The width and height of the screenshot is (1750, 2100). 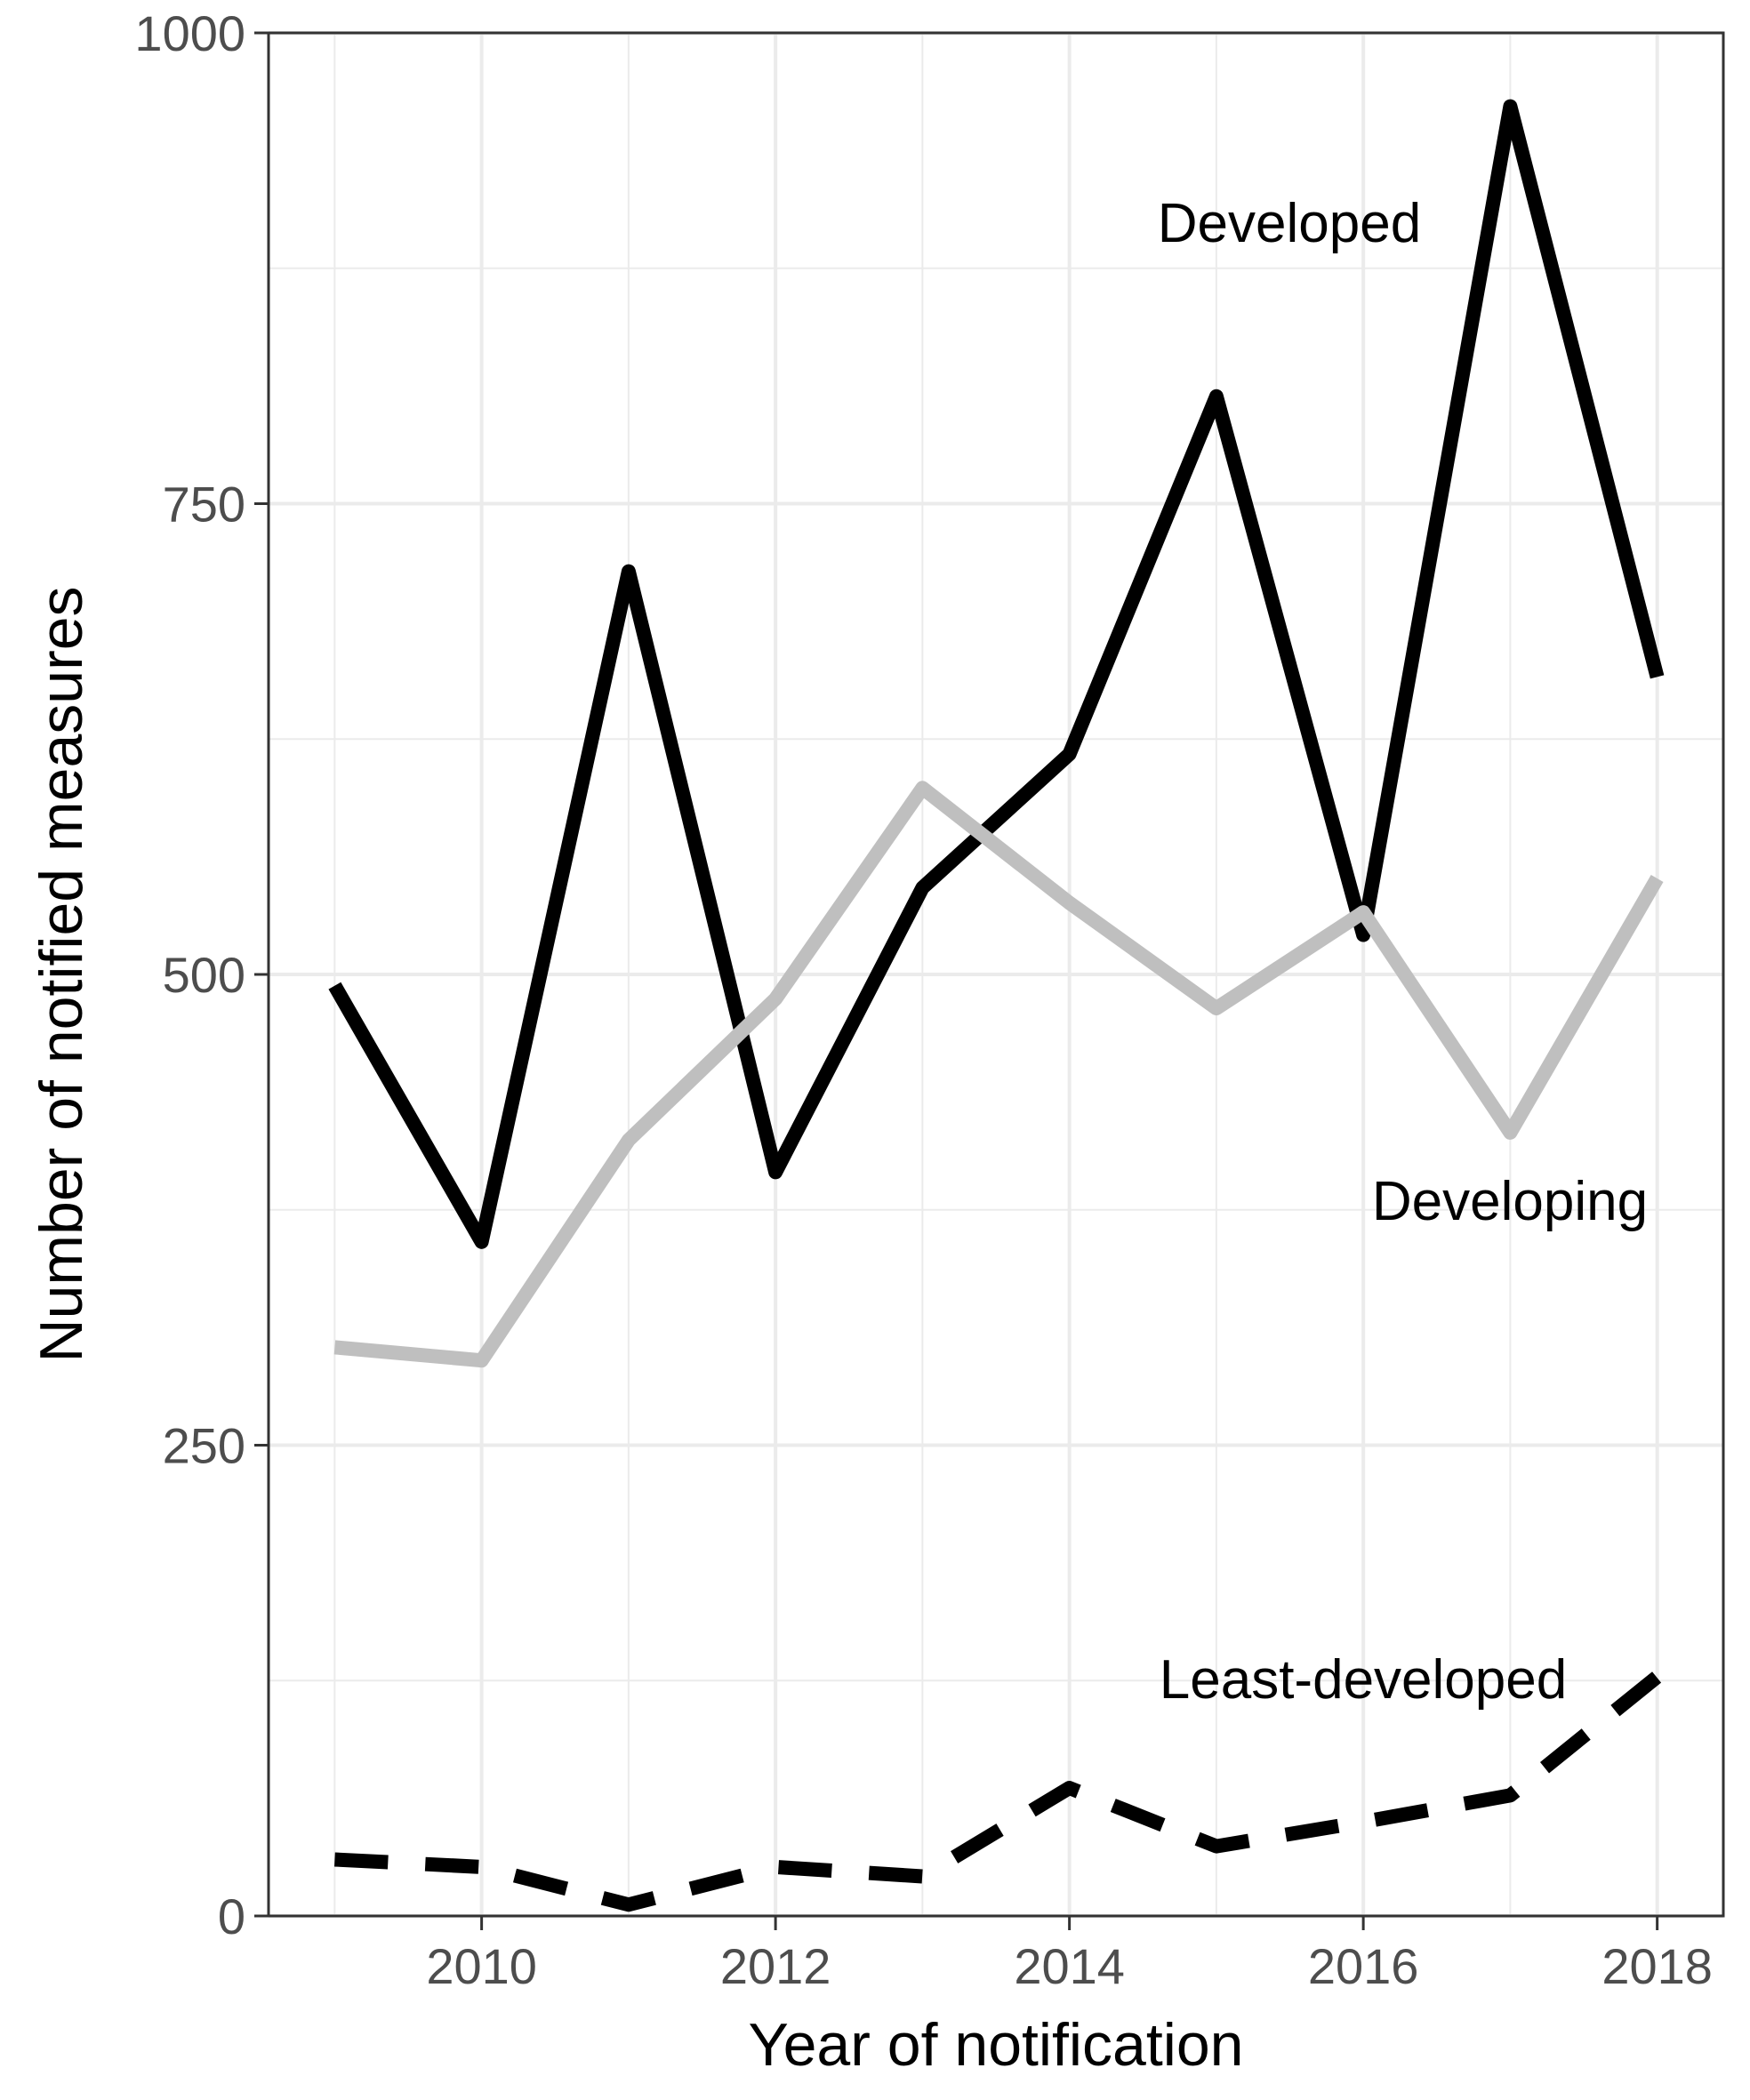 I want to click on y-tick-label: 500, so click(x=204, y=975).